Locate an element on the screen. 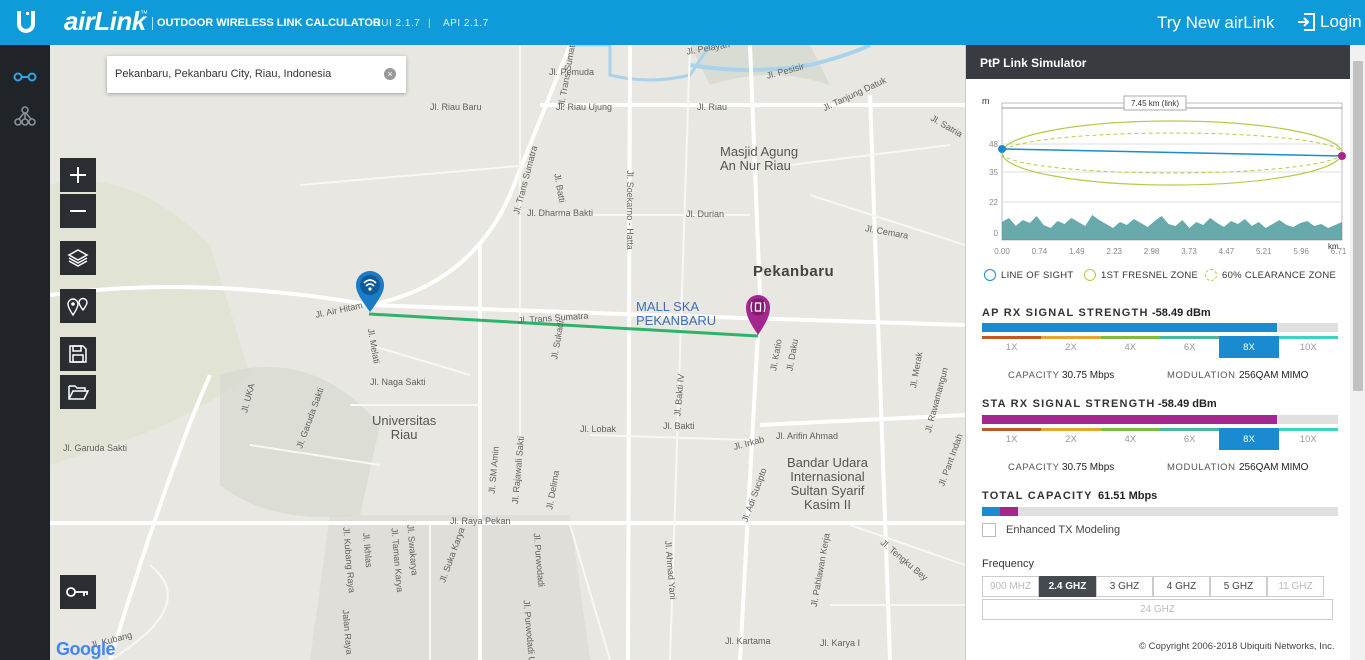 Image resolution: width=1365 pixels, height=660 pixels. line-of-sight is located at coordinates (1172, 152).